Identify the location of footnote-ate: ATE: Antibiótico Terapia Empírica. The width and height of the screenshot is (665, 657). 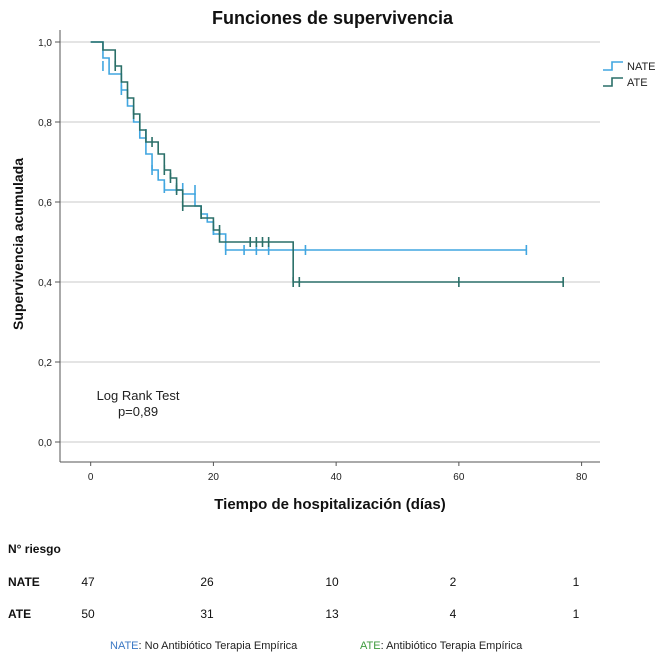
(441, 646).